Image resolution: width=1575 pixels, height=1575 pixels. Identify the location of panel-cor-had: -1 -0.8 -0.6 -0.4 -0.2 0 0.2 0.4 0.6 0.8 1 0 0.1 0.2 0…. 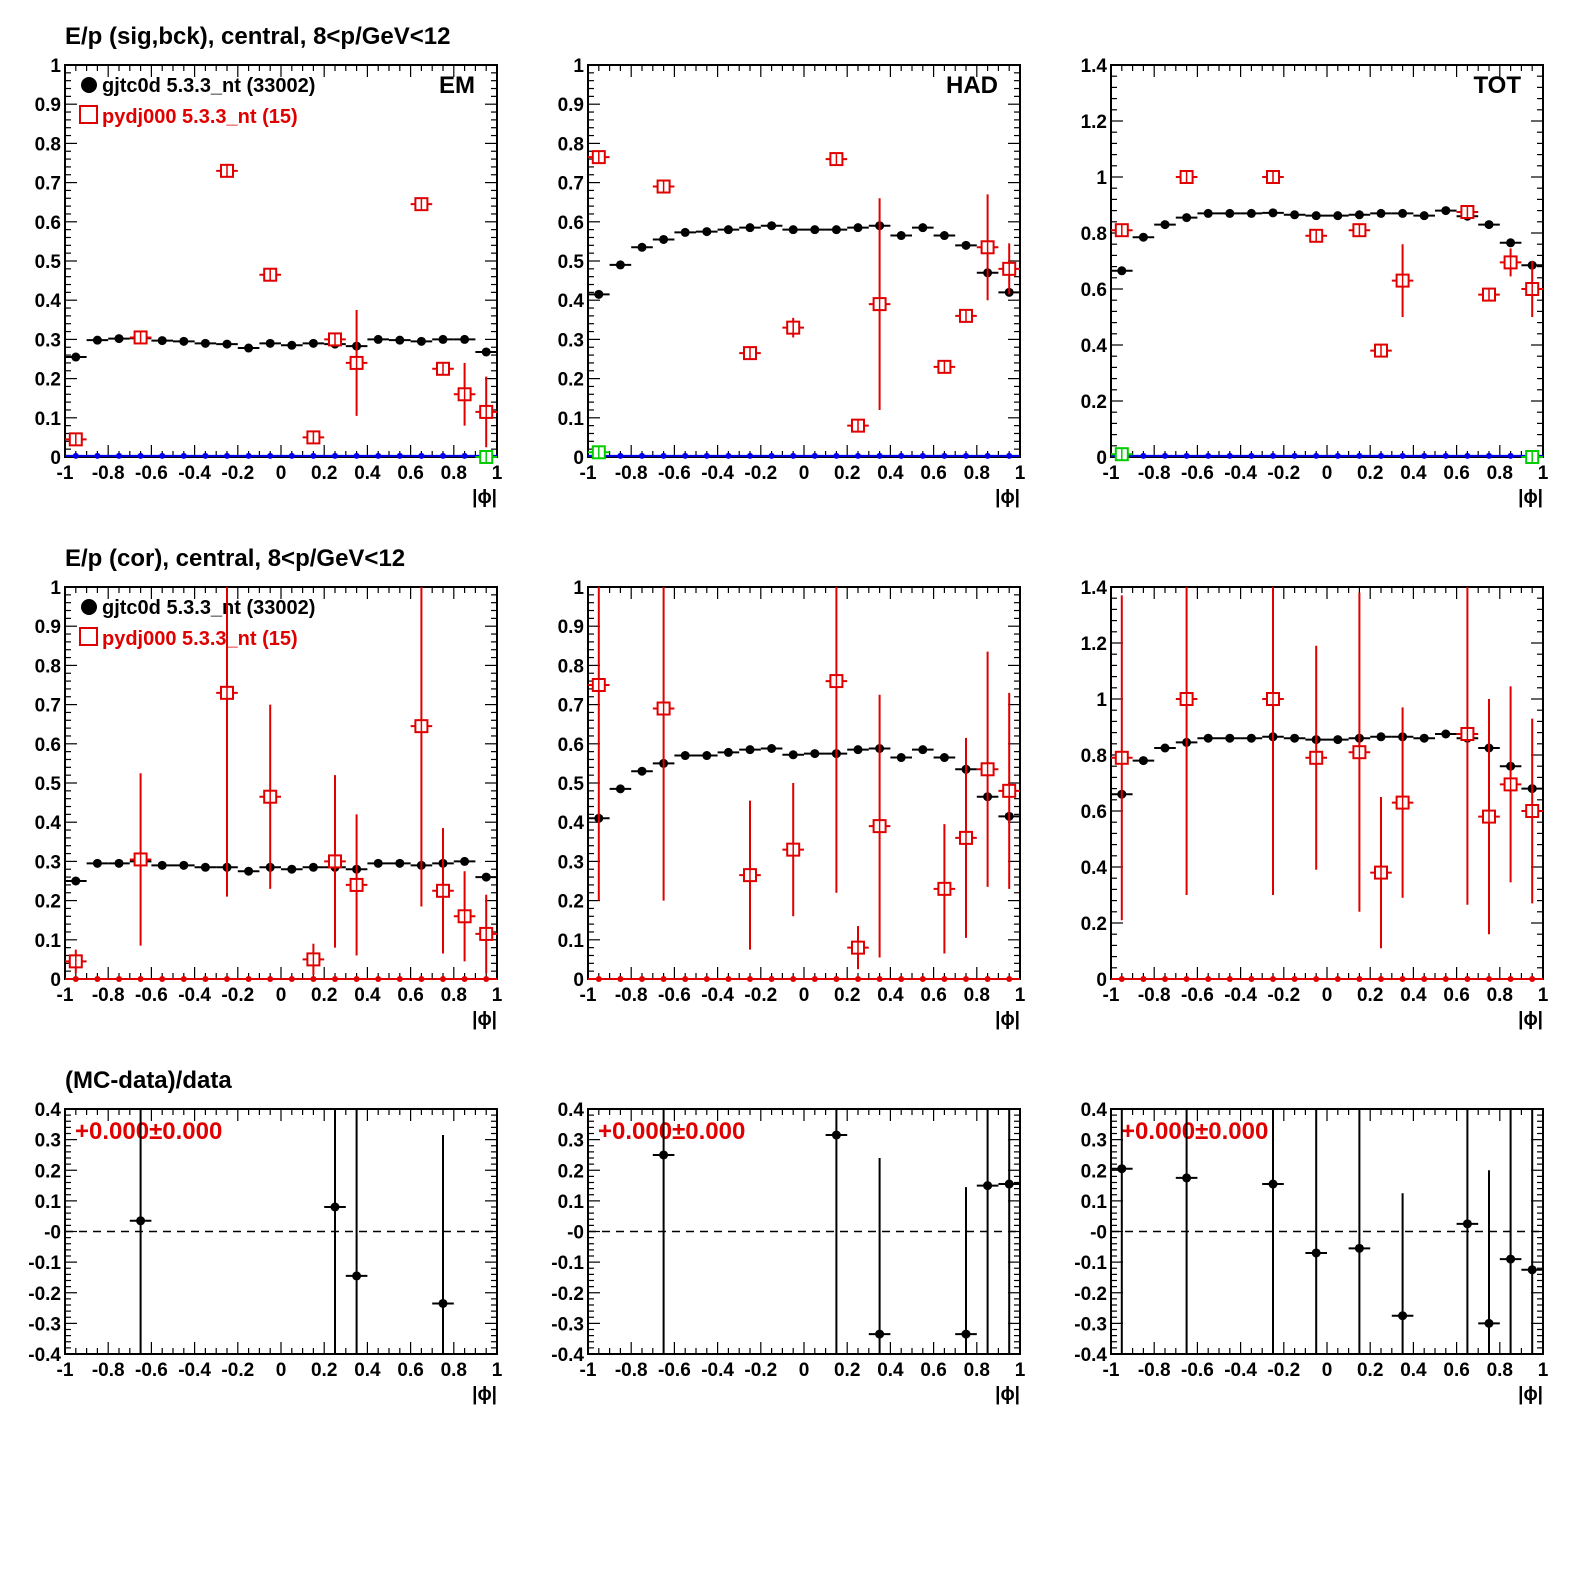
(792, 804).